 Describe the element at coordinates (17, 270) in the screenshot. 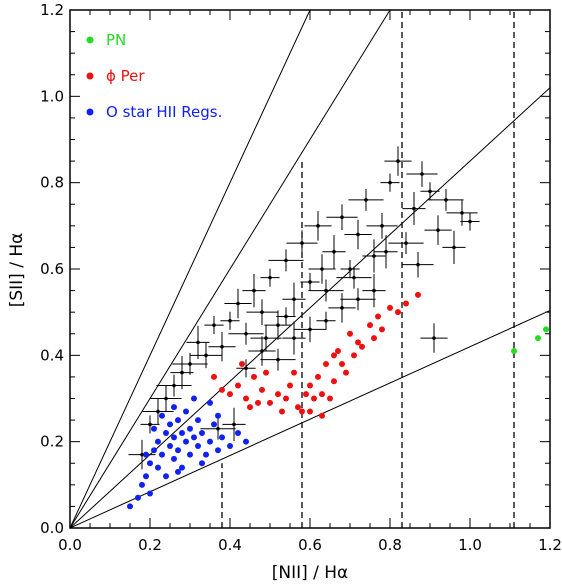

I see `y-axis-title: [SII] / Hα` at that location.